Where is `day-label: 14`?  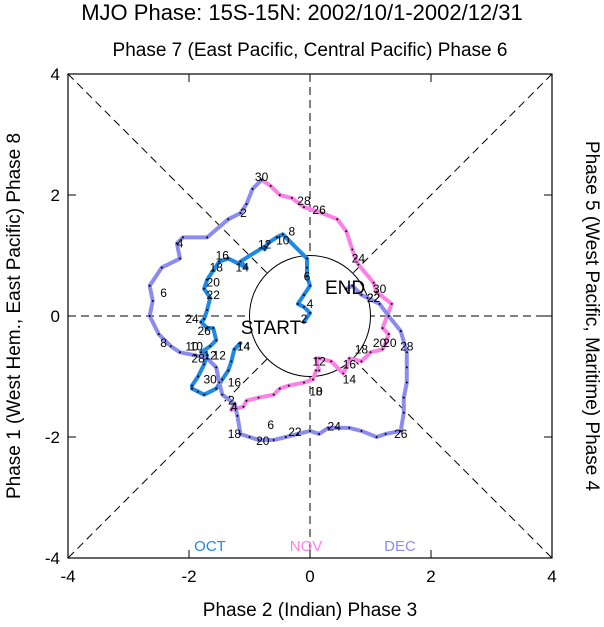
day-label: 14 is located at coordinates (243, 268).